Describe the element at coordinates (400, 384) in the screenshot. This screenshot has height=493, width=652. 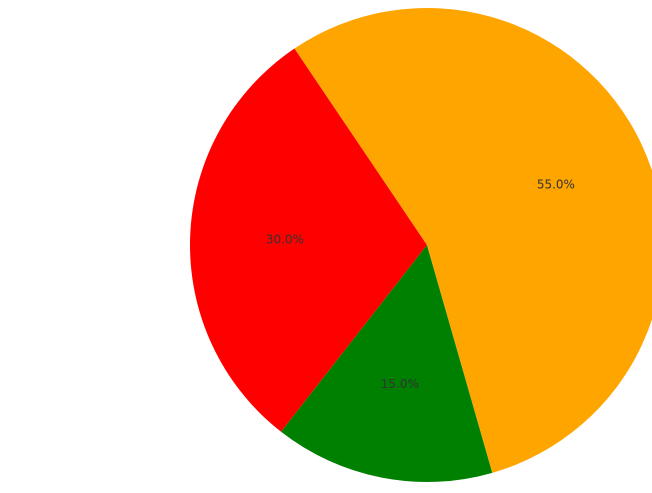
I see `slice-percent-label-1: 15.0%` at that location.